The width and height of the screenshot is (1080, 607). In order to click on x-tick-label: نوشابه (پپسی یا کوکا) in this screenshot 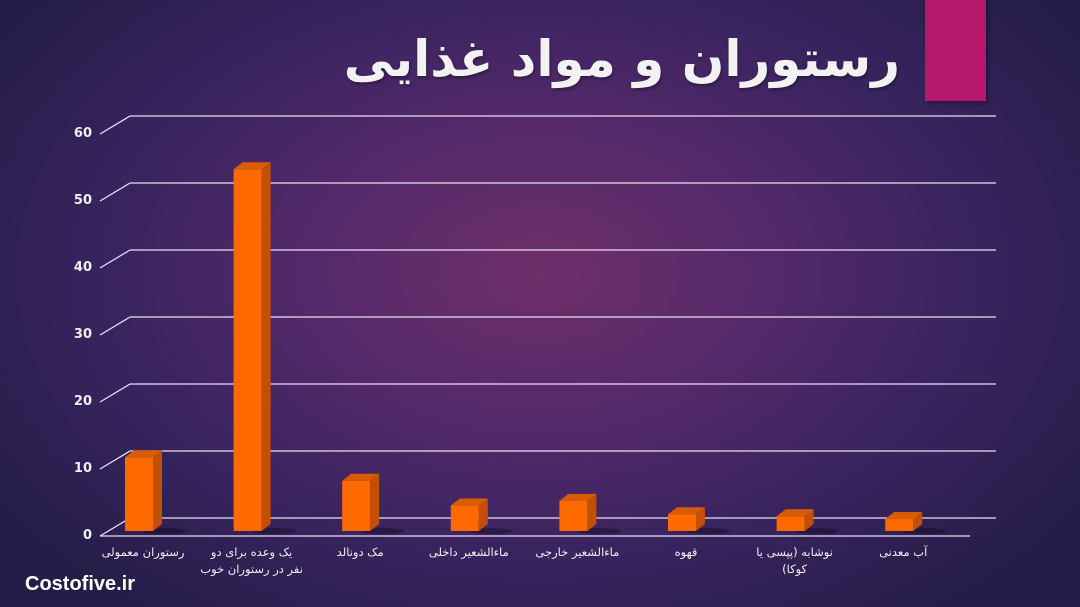, I will do `click(795, 561)`.